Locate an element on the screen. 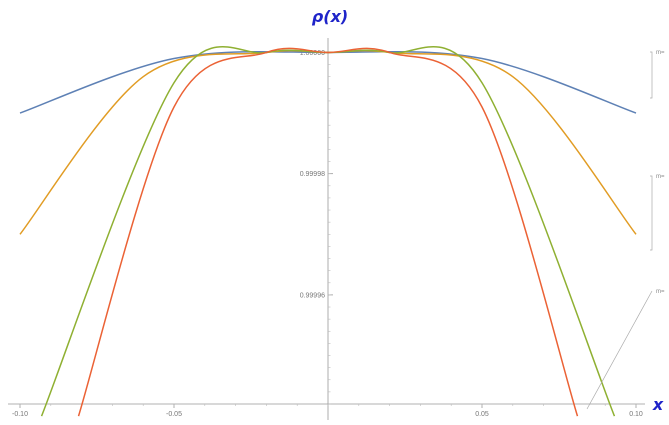 The image size is (669, 425). y-axis-title: ρ(x) is located at coordinates (330, 16).